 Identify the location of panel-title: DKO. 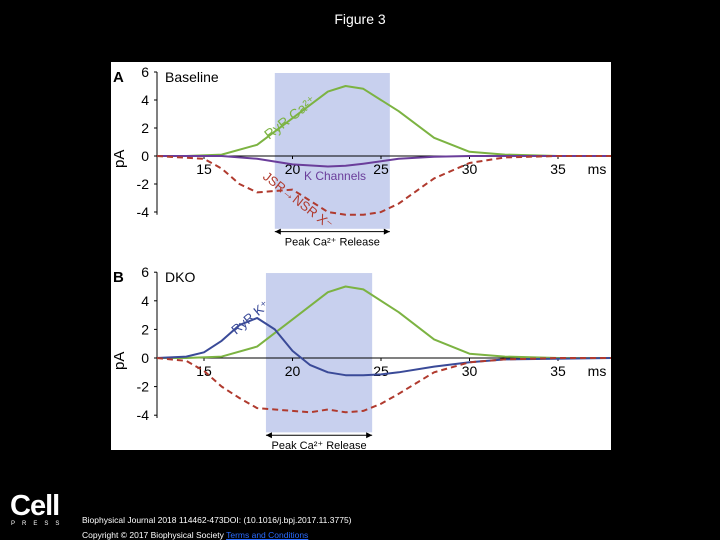
(180, 277).